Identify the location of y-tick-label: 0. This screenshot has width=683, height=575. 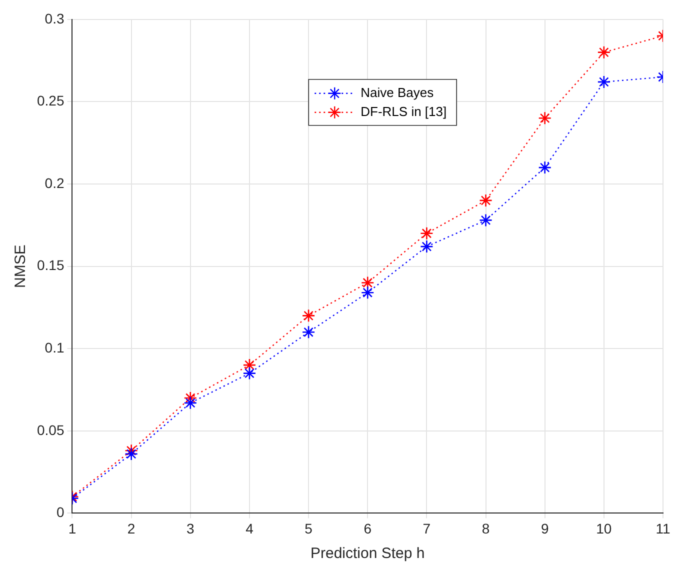
(60, 512).